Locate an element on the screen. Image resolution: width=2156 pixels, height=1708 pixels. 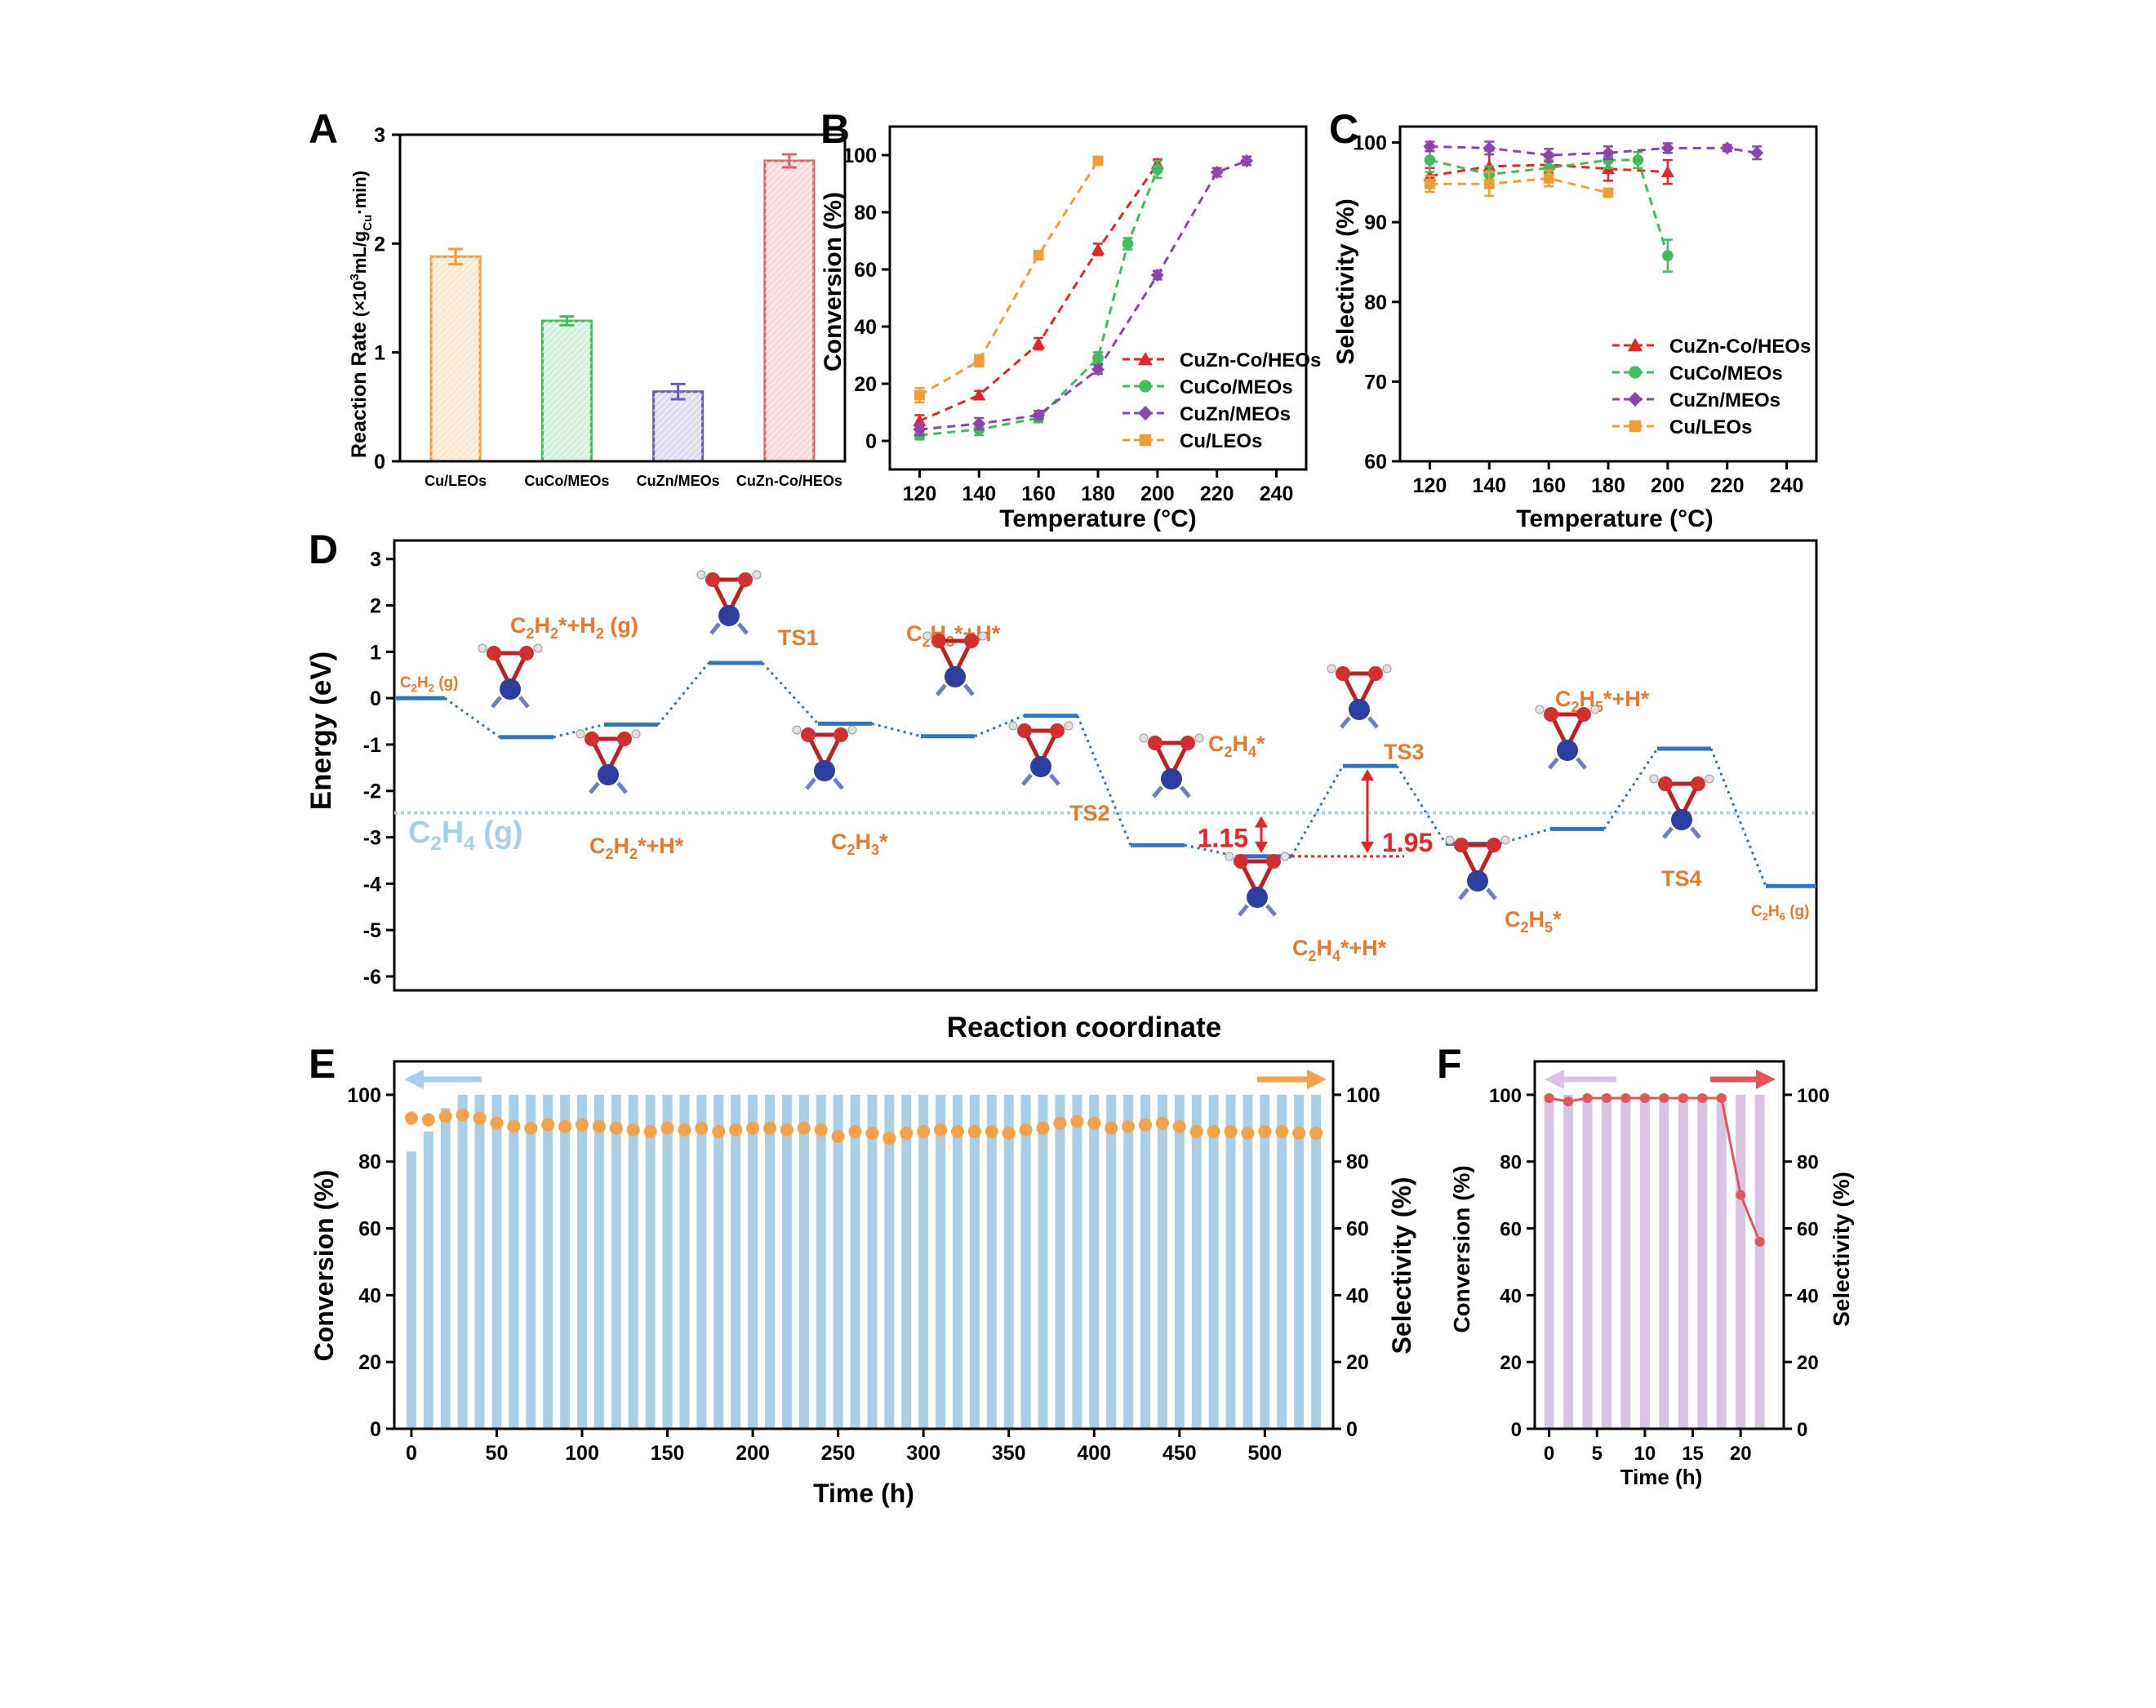
y-tick-label: -1 is located at coordinates (372, 745).